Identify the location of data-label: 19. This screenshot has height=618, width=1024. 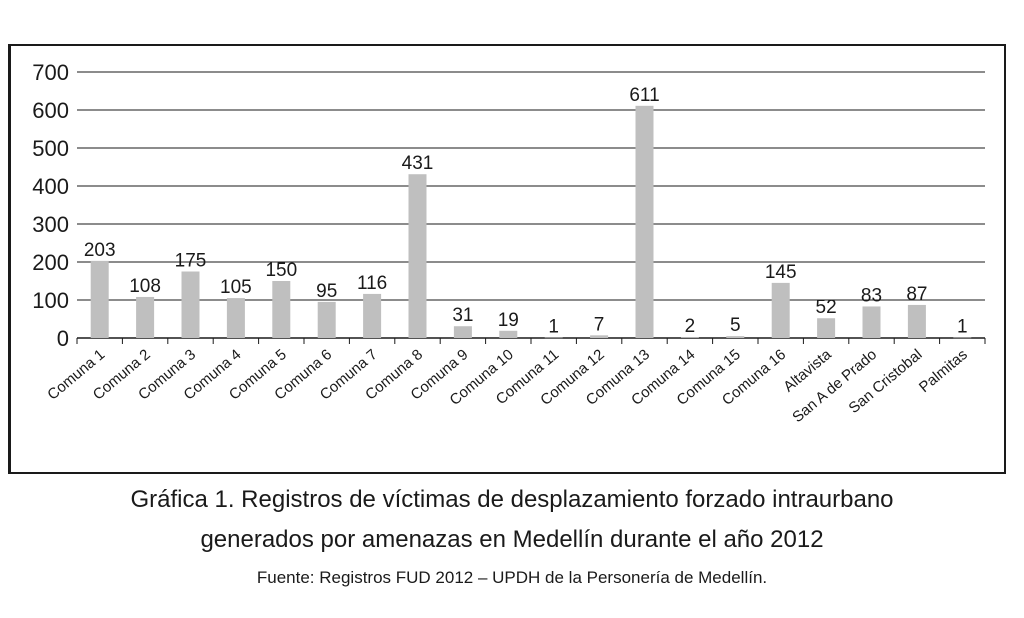
(508, 320).